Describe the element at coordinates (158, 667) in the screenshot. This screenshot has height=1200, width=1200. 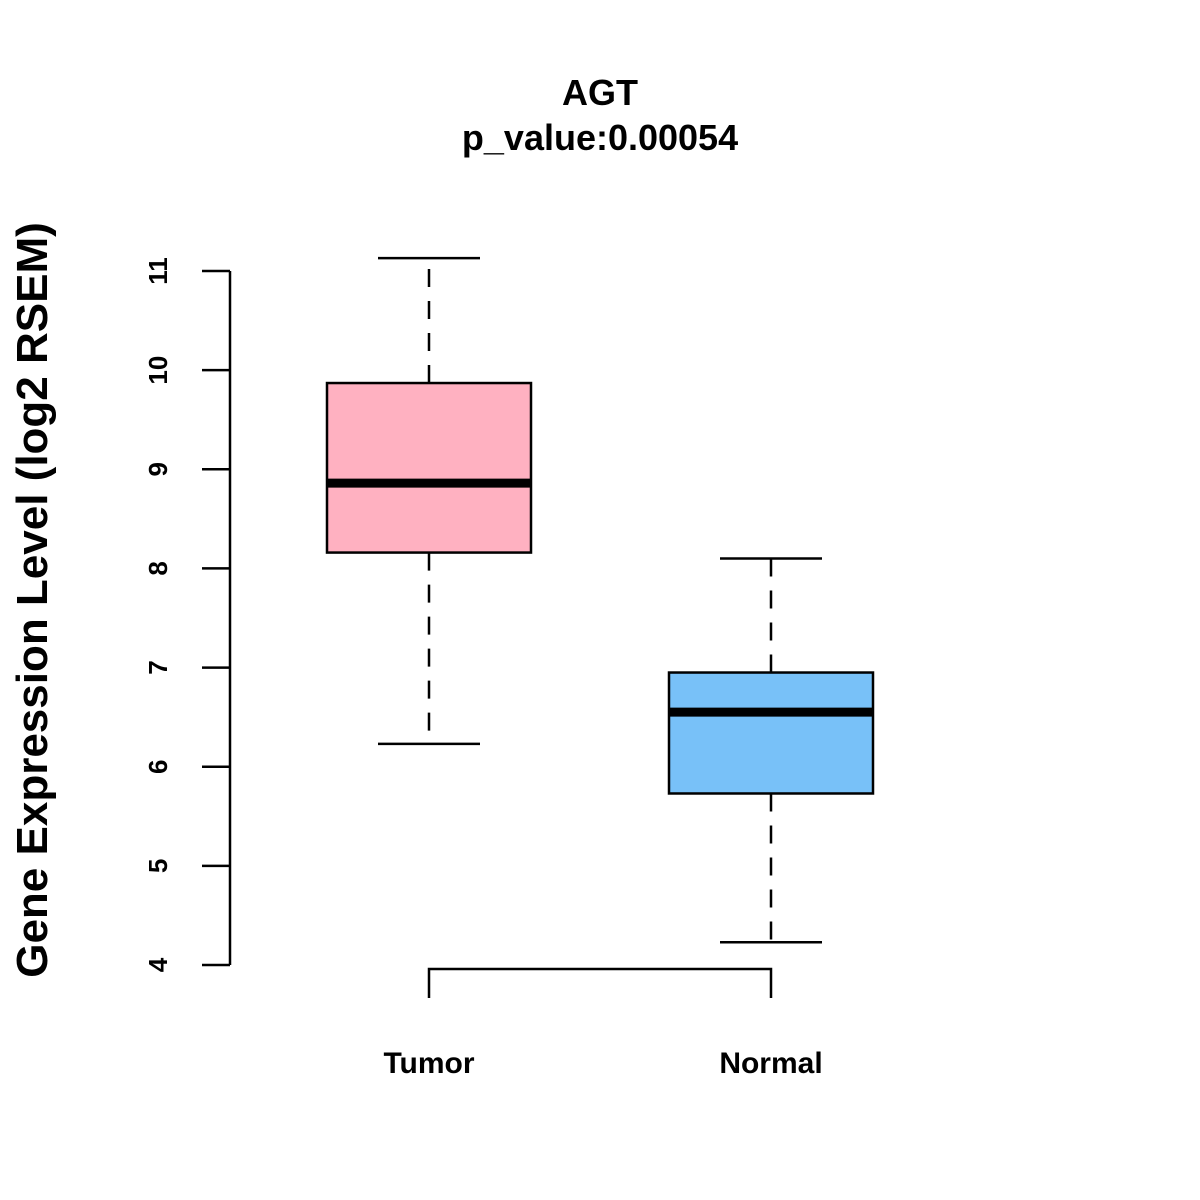
I see `y-tick-label: 7` at that location.